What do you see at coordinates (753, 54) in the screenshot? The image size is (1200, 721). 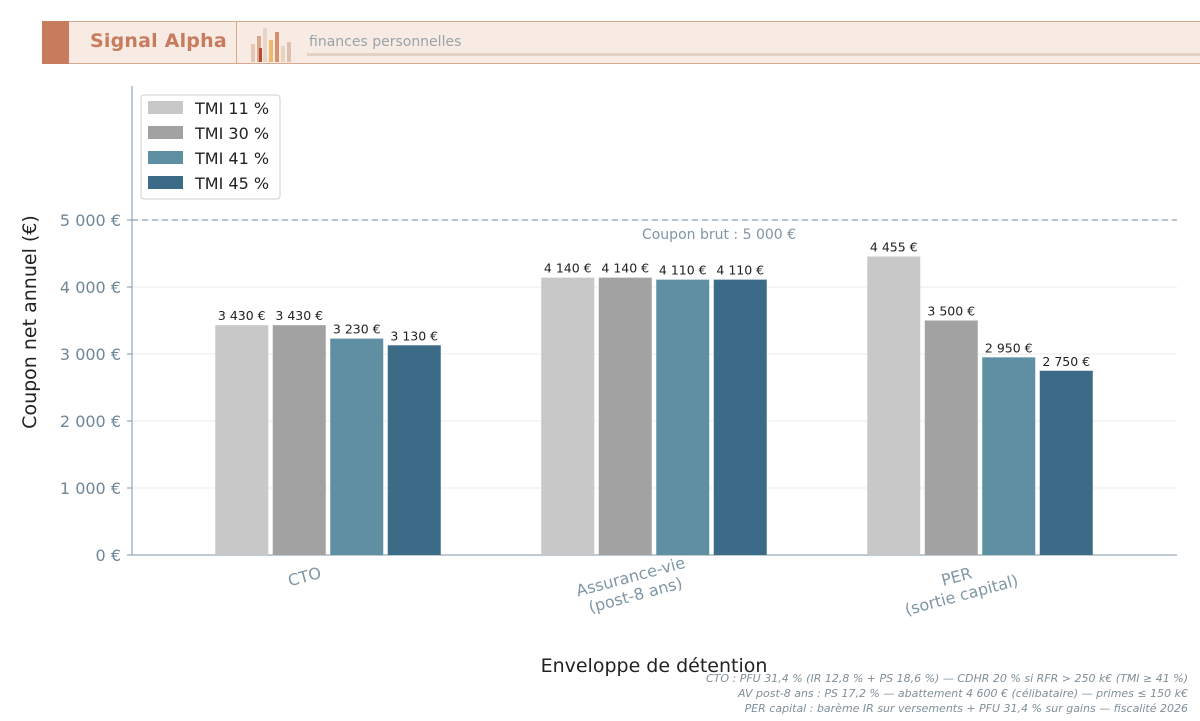 I see `tagline-underline` at bounding box center [753, 54].